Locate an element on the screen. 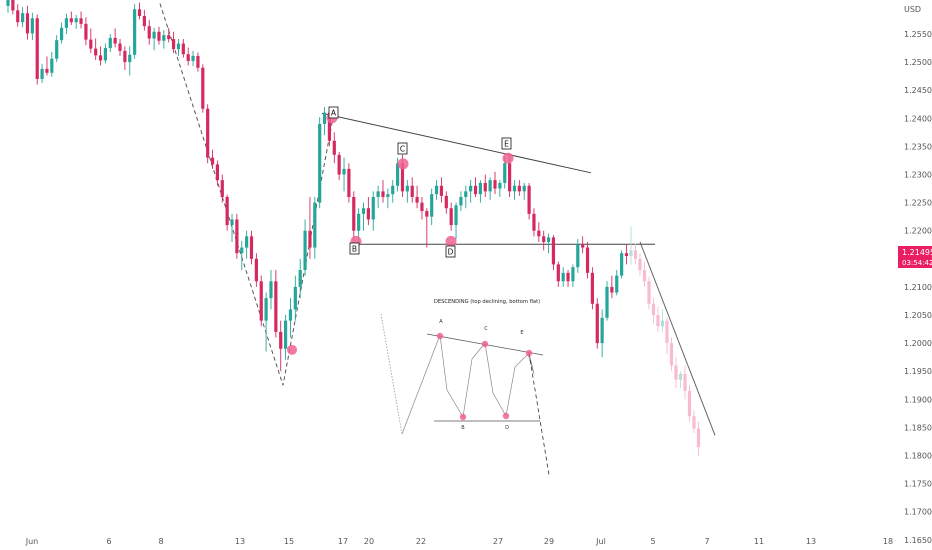 This screenshot has width=932, height=550. x-tick-label: 17 is located at coordinates (343, 541).